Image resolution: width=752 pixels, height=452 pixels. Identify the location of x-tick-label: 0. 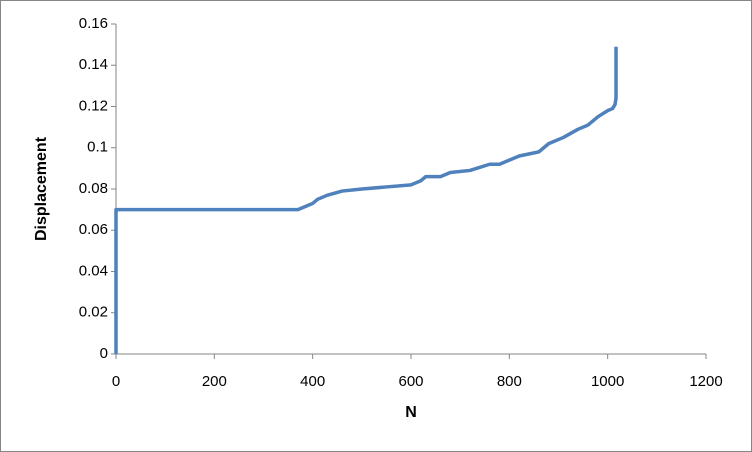
(116, 381).